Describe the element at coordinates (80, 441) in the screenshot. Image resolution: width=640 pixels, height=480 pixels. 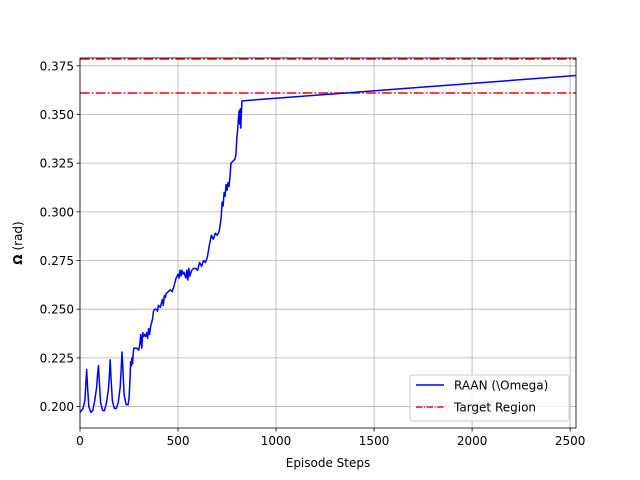
I see `x-tick-label: 0` at that location.